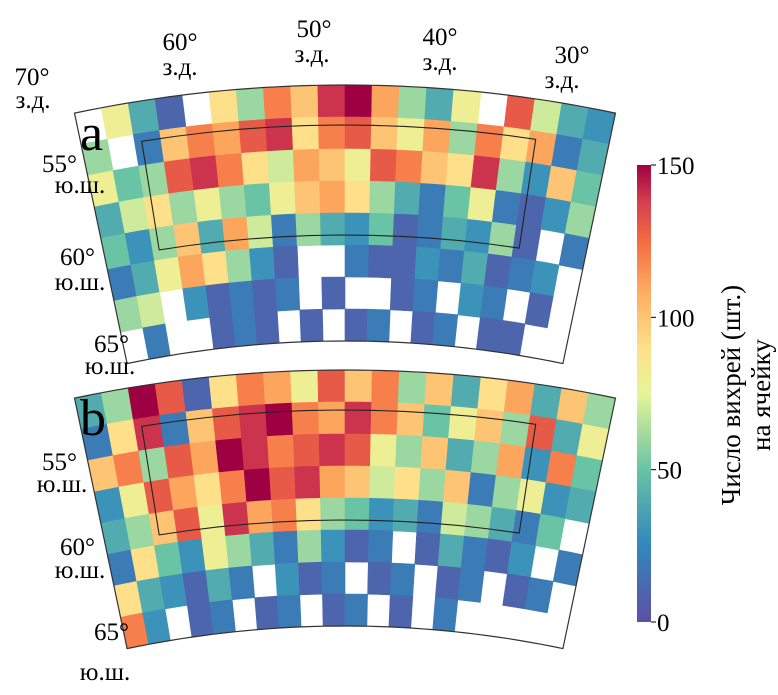 The image size is (778, 695). Describe the element at coordinates (32, 77) in the screenshot. I see `lon-label: 70°` at that location.